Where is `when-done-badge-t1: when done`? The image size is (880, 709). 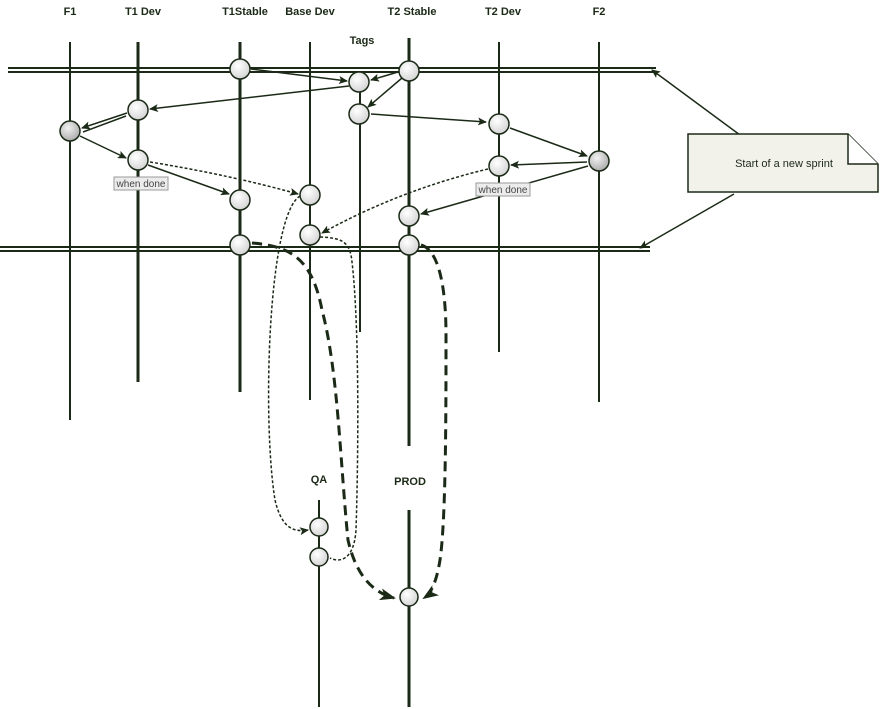 when-done-badge-t1: when done is located at coordinates (141, 183).